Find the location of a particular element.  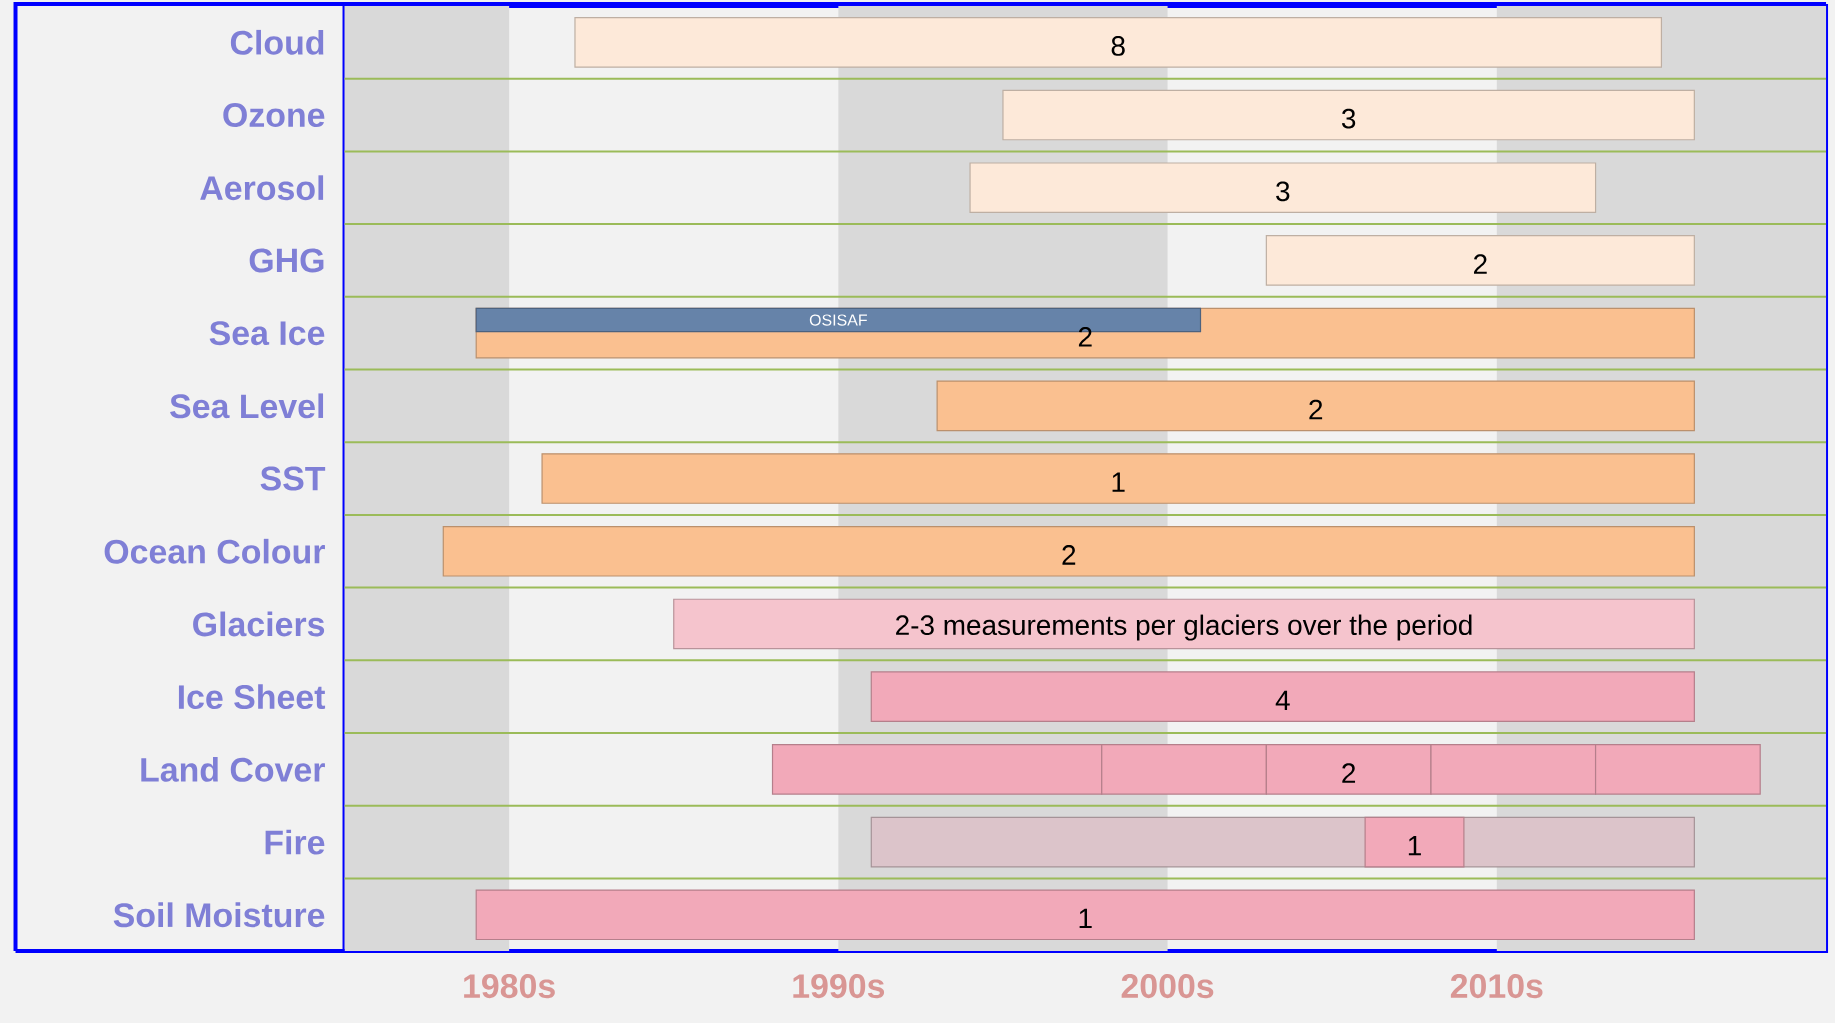

x-tick-label: 2000s is located at coordinates (1167, 986).